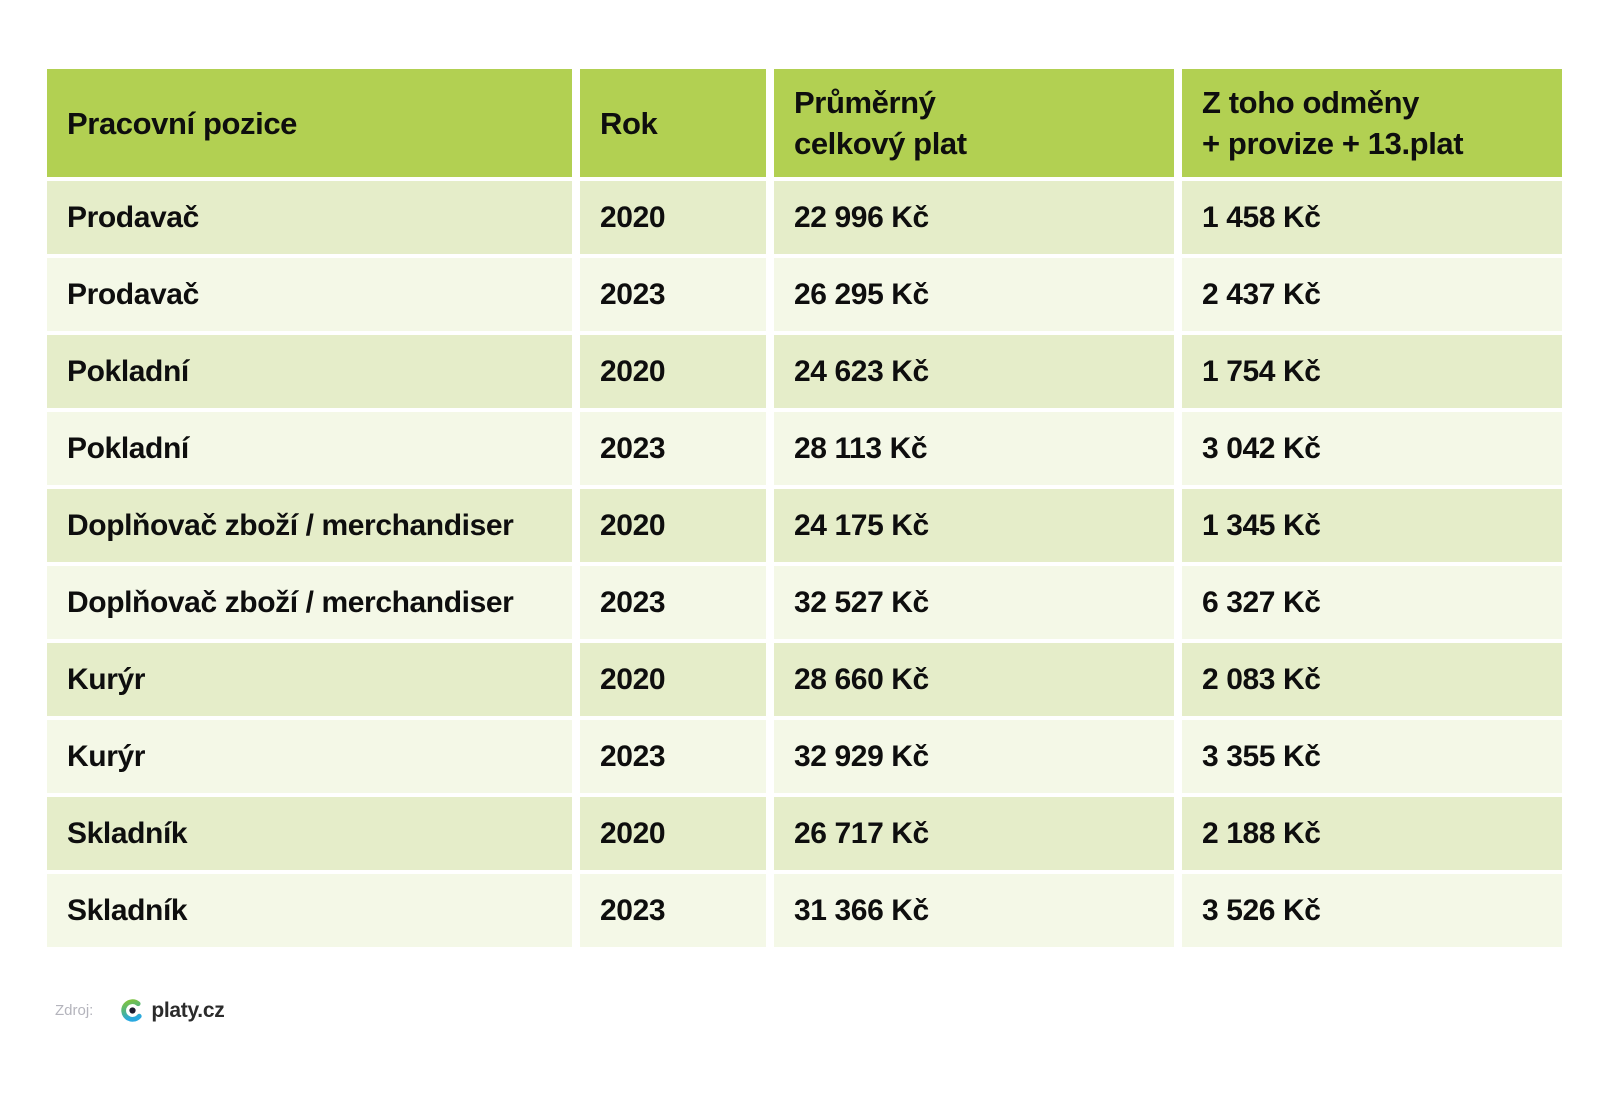  I want to click on salary-cell: 28 113 Kč, so click(974, 448).